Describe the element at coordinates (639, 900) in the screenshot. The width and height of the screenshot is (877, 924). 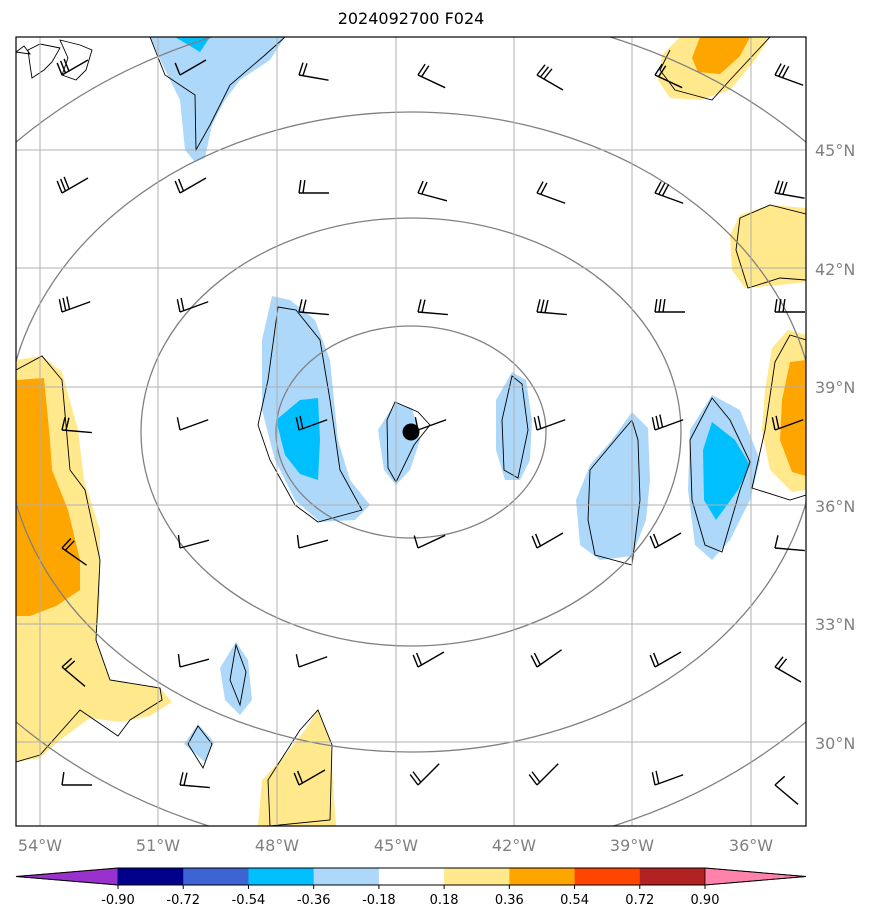
I see `colorbar-tick-label: 0.72` at that location.